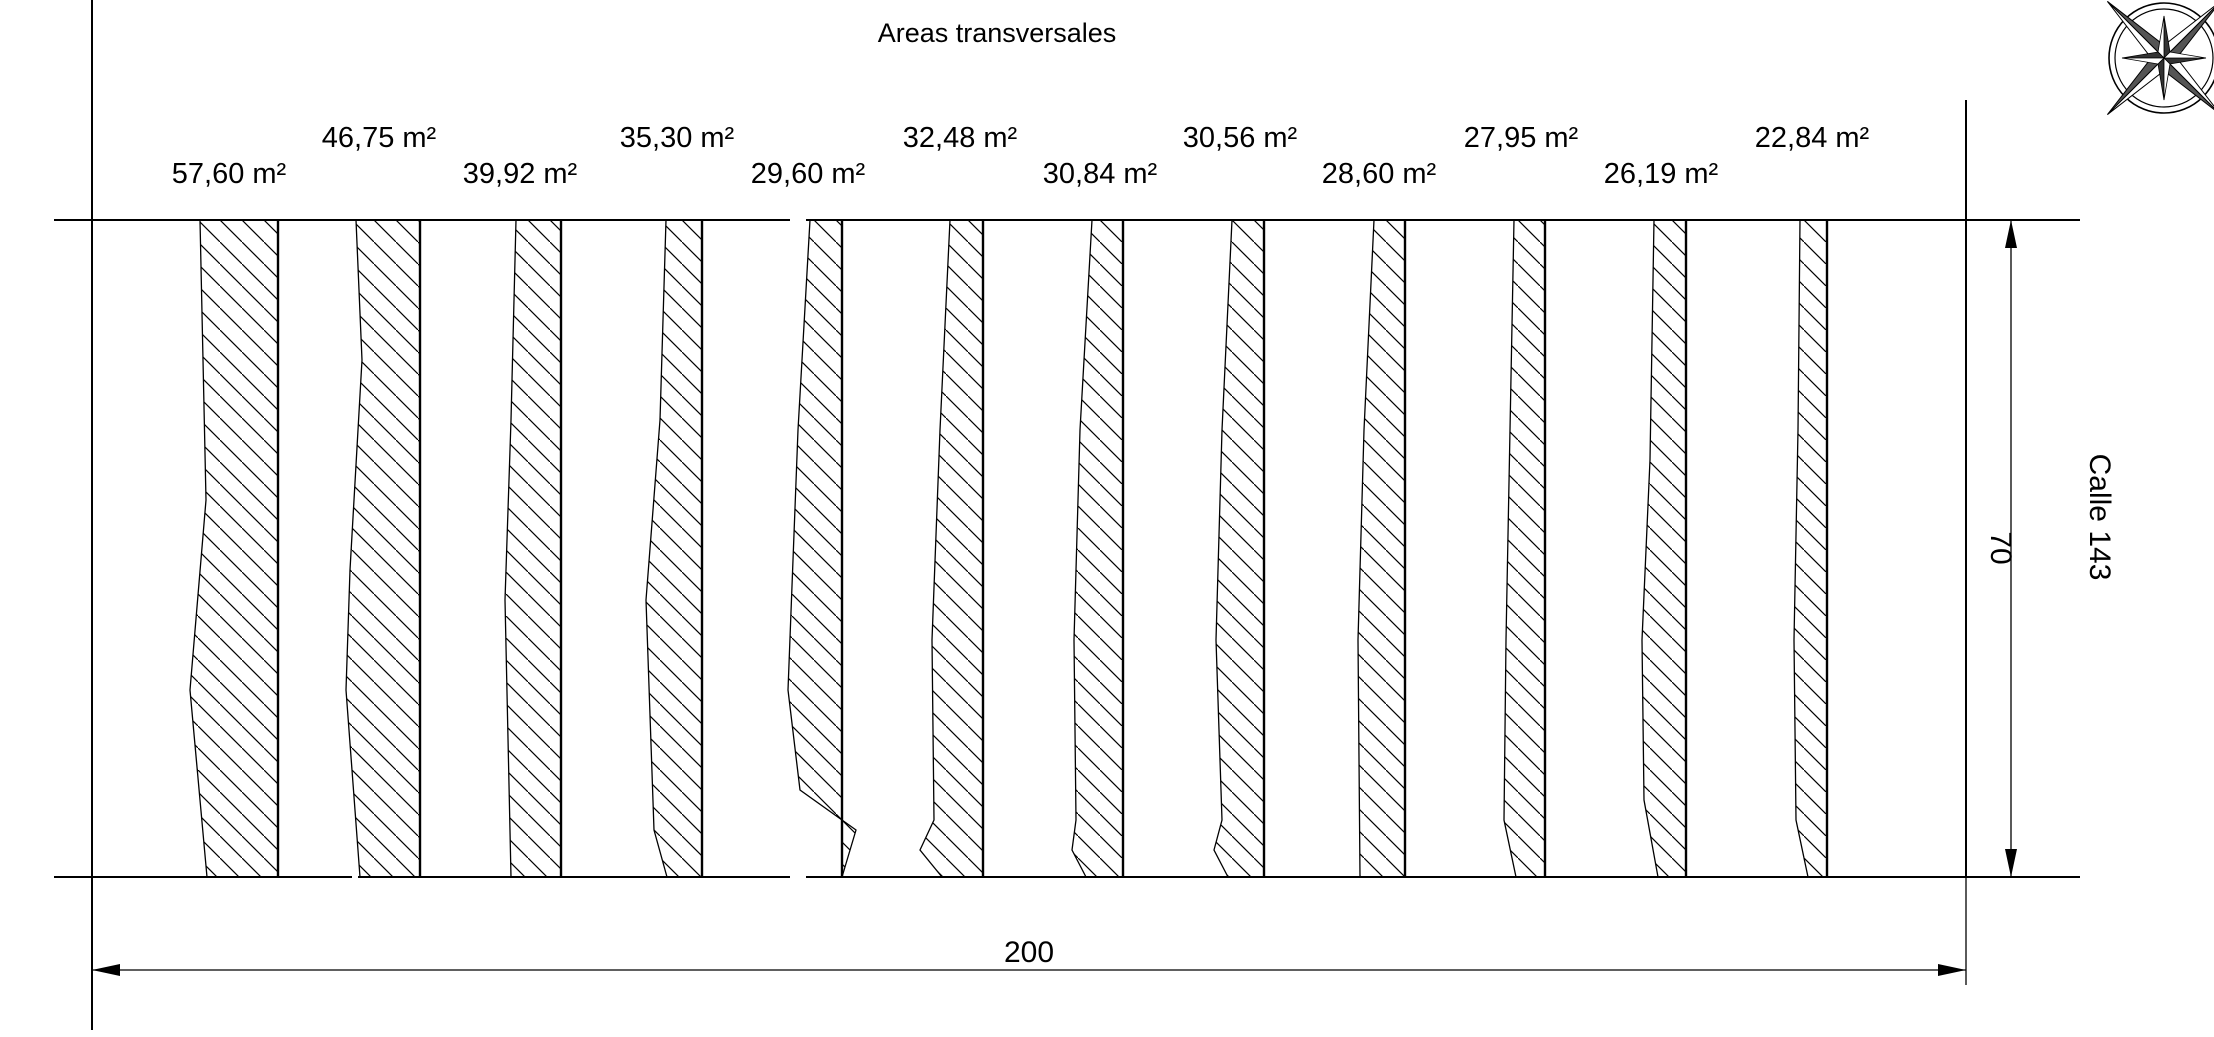 This screenshot has width=2214, height=1037. What do you see at coordinates (1029, 931) in the screenshot?
I see `width-dimension` at bounding box center [1029, 931].